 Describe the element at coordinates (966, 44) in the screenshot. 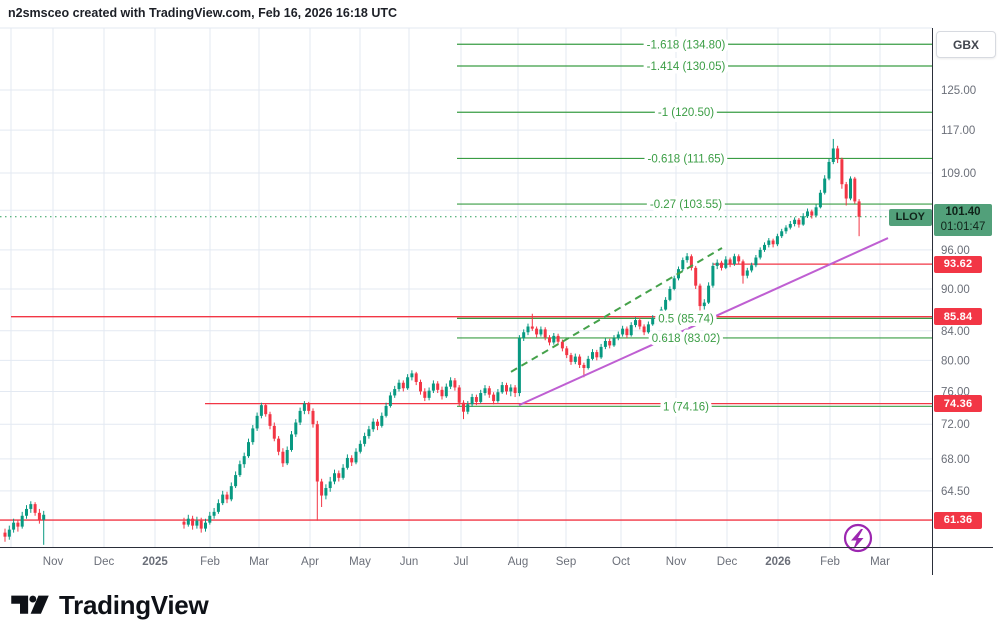

I see `currency-unit-button: GBX` at that location.